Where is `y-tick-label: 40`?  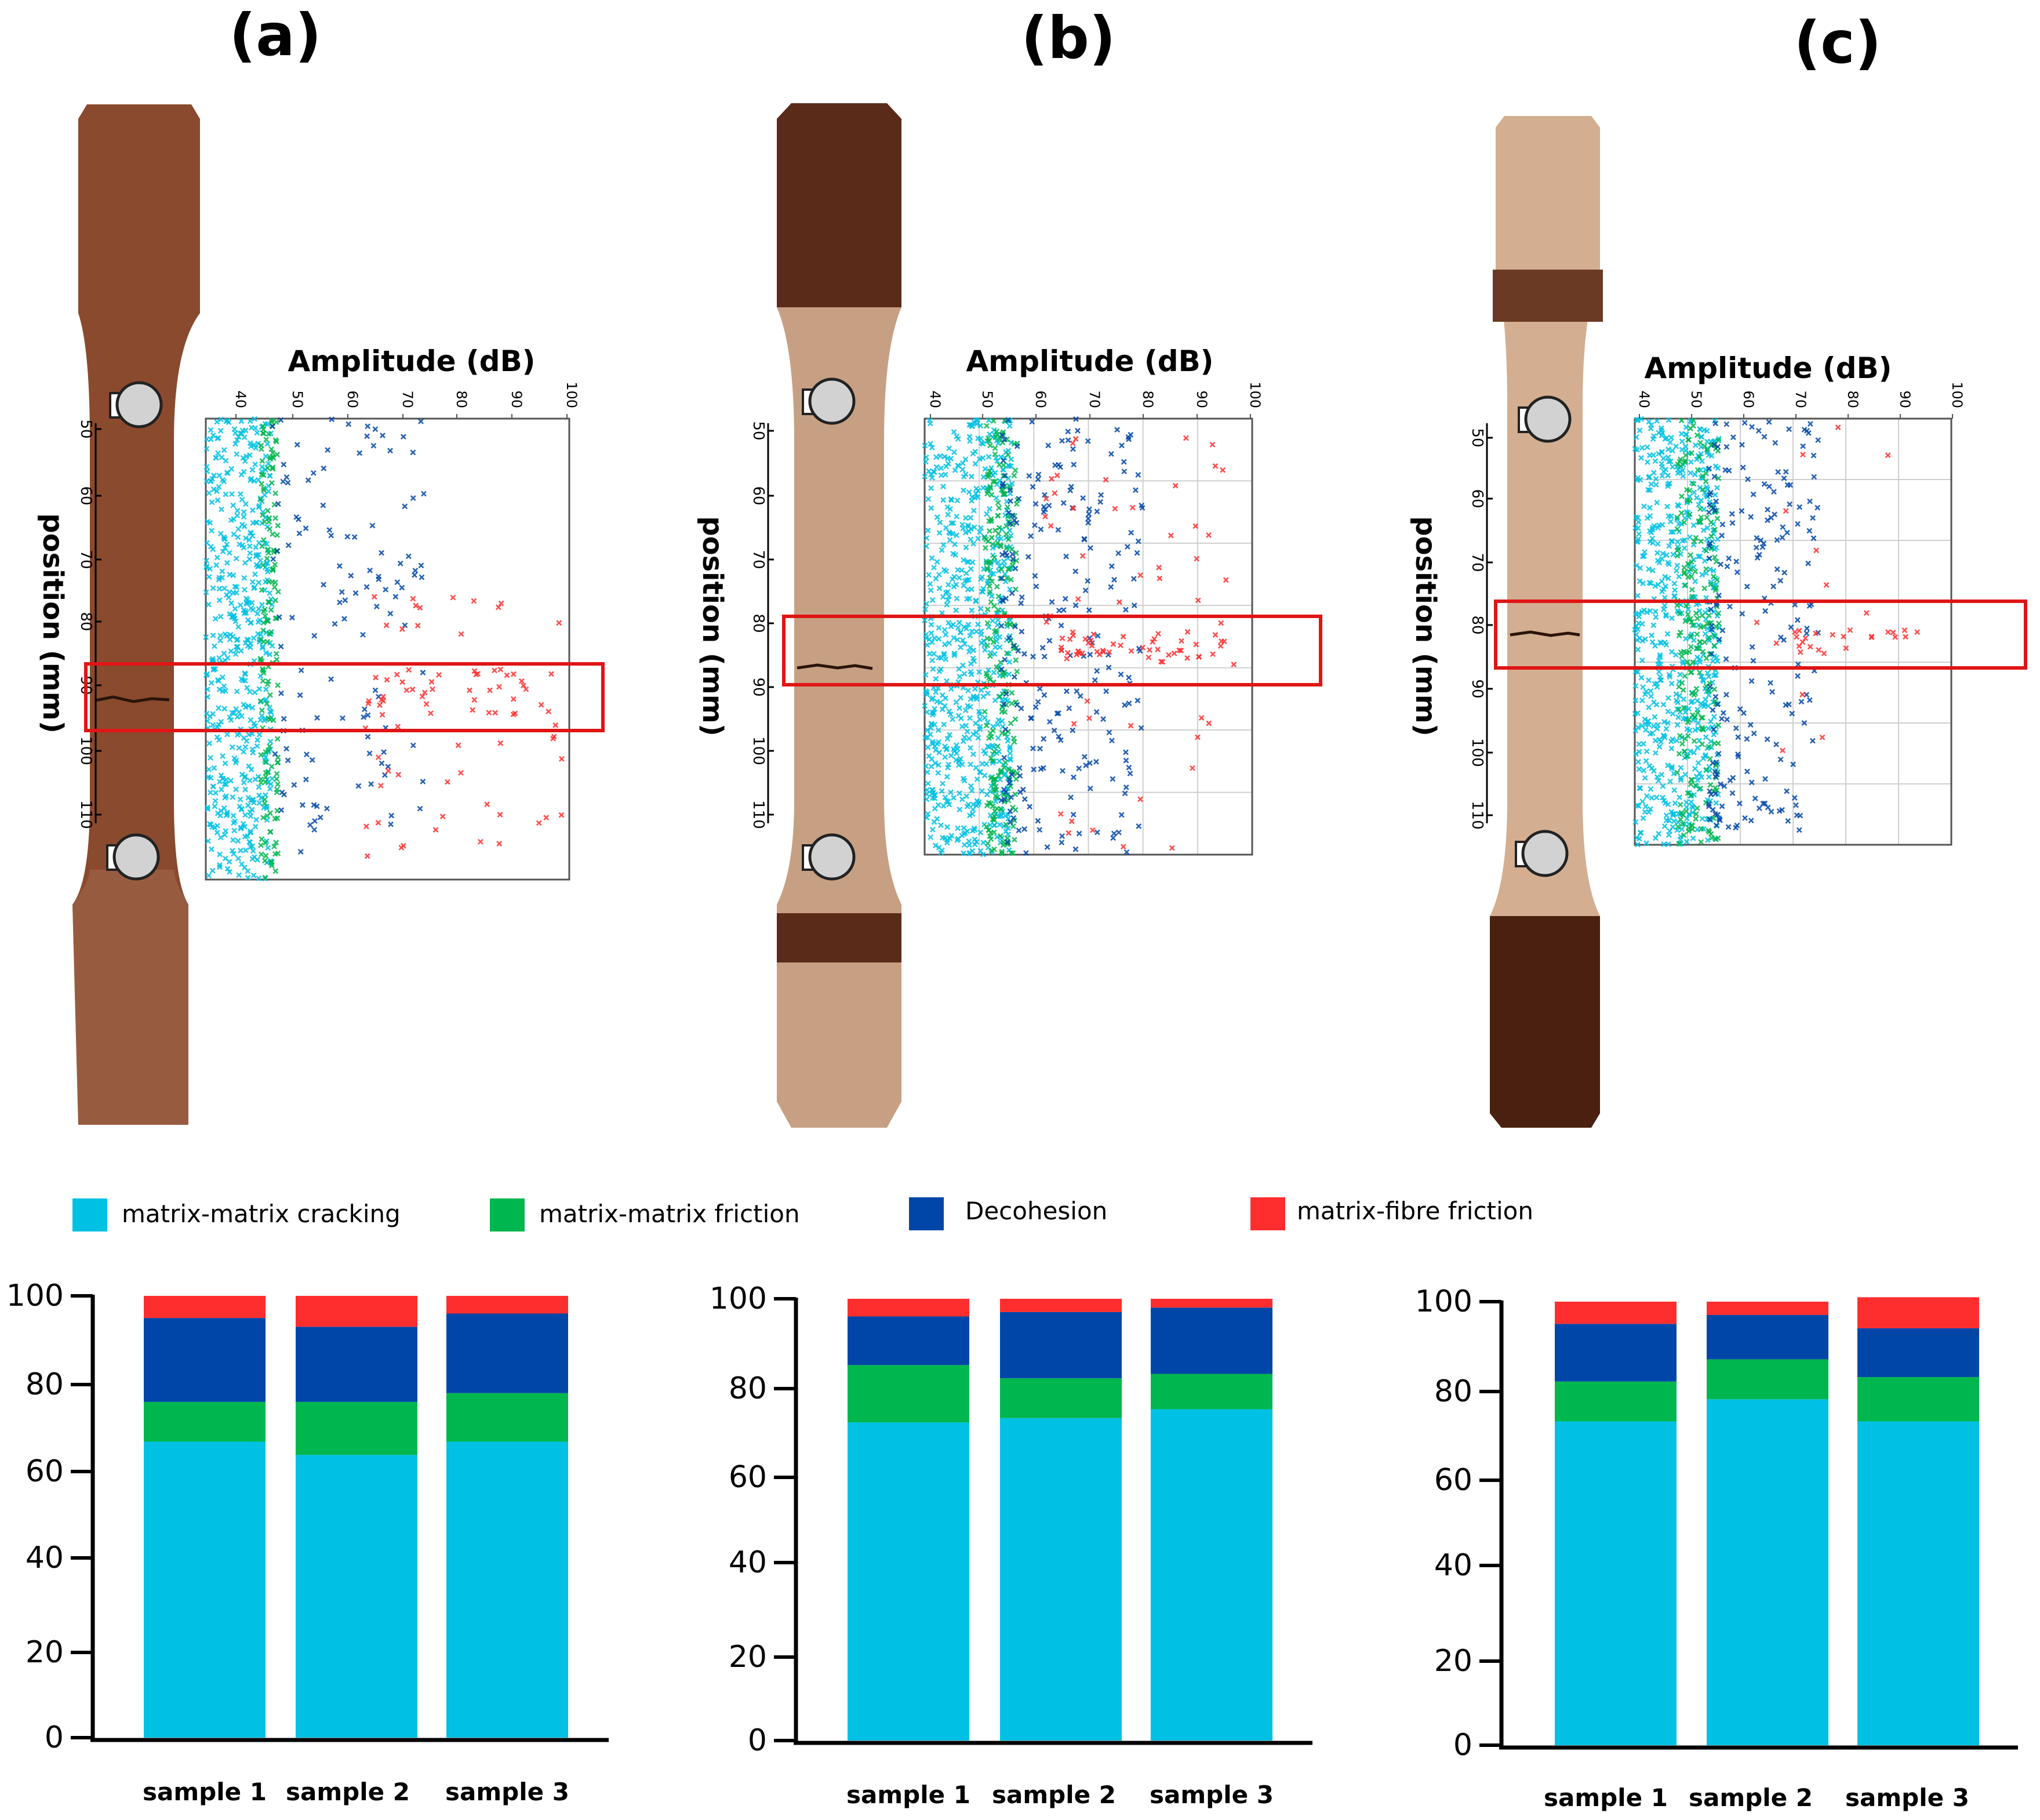
y-tick-label: 40 is located at coordinates (1453, 1565).